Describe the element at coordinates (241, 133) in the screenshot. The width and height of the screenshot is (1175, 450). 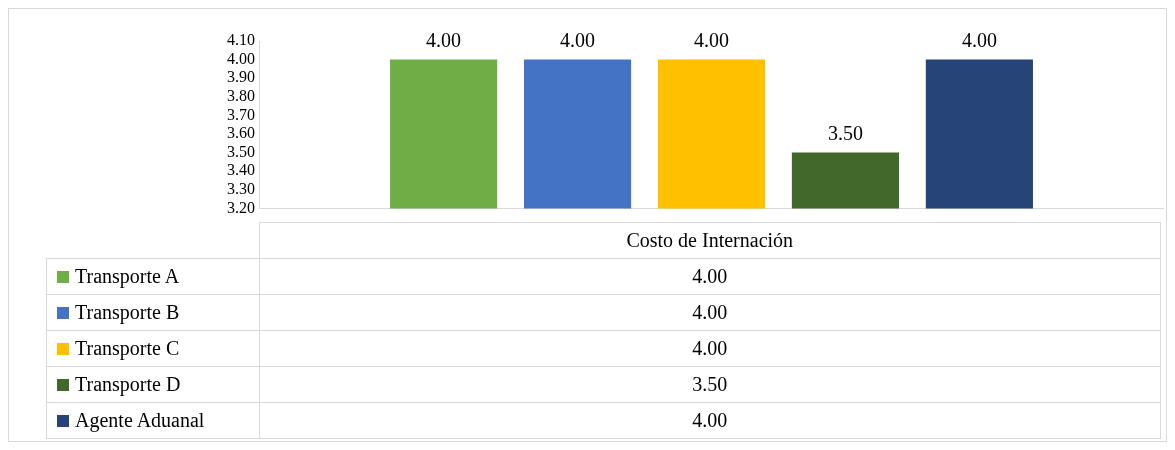
I see `y-tick-label: 3.60` at that location.